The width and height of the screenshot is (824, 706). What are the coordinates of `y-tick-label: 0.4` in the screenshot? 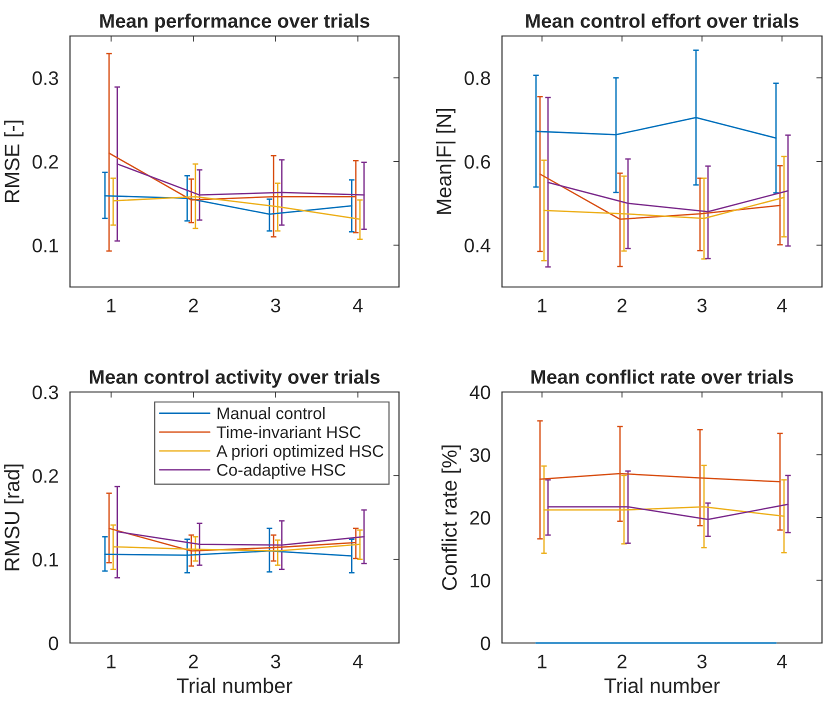 It's located at (477, 245).